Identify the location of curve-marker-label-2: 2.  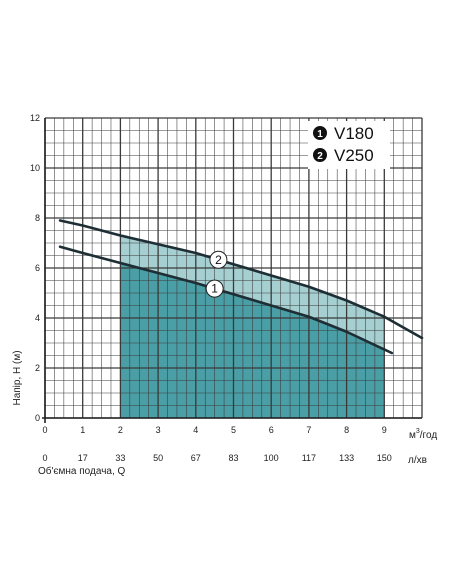
(218, 260).